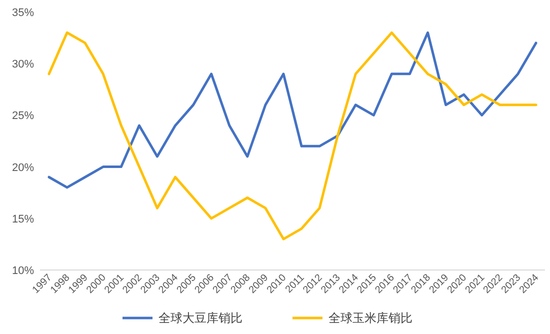 Image resolution: width=550 pixels, height=334 pixels. Describe the element at coordinates (23, 219) in the screenshot. I see `y-tick-label: 15%` at that location.